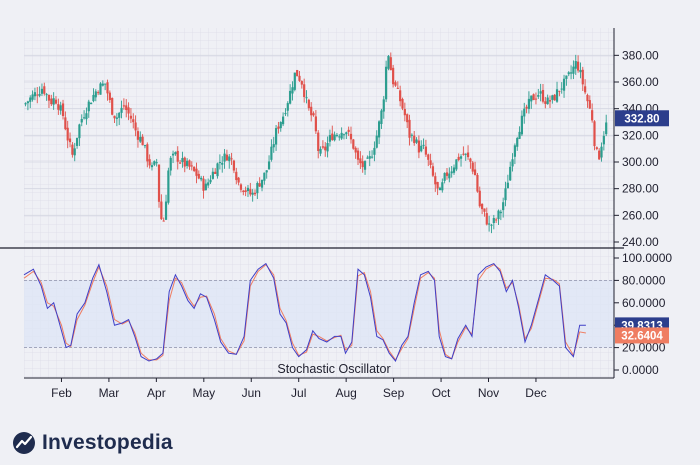 This screenshot has width=700, height=465. Describe the element at coordinates (488, 393) in the screenshot. I see `month-tick-label: Nov` at that location.